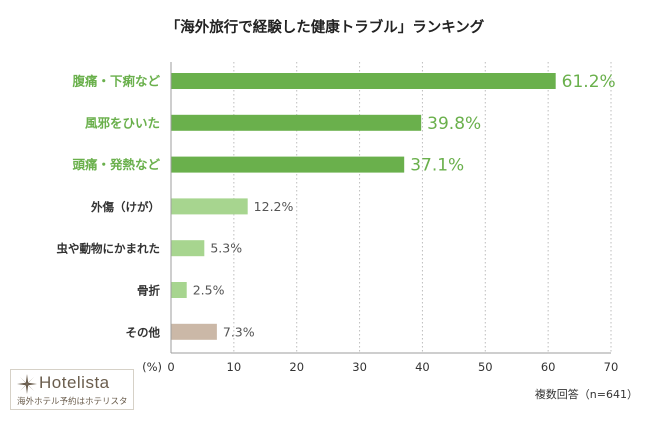  I want to click on value-label: 2.5%, so click(209, 290).